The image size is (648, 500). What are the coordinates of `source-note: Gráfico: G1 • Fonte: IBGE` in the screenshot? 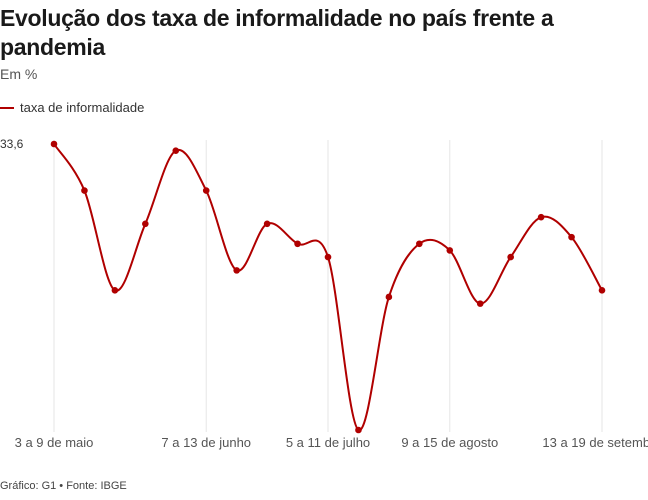 It's located at (63, 486).